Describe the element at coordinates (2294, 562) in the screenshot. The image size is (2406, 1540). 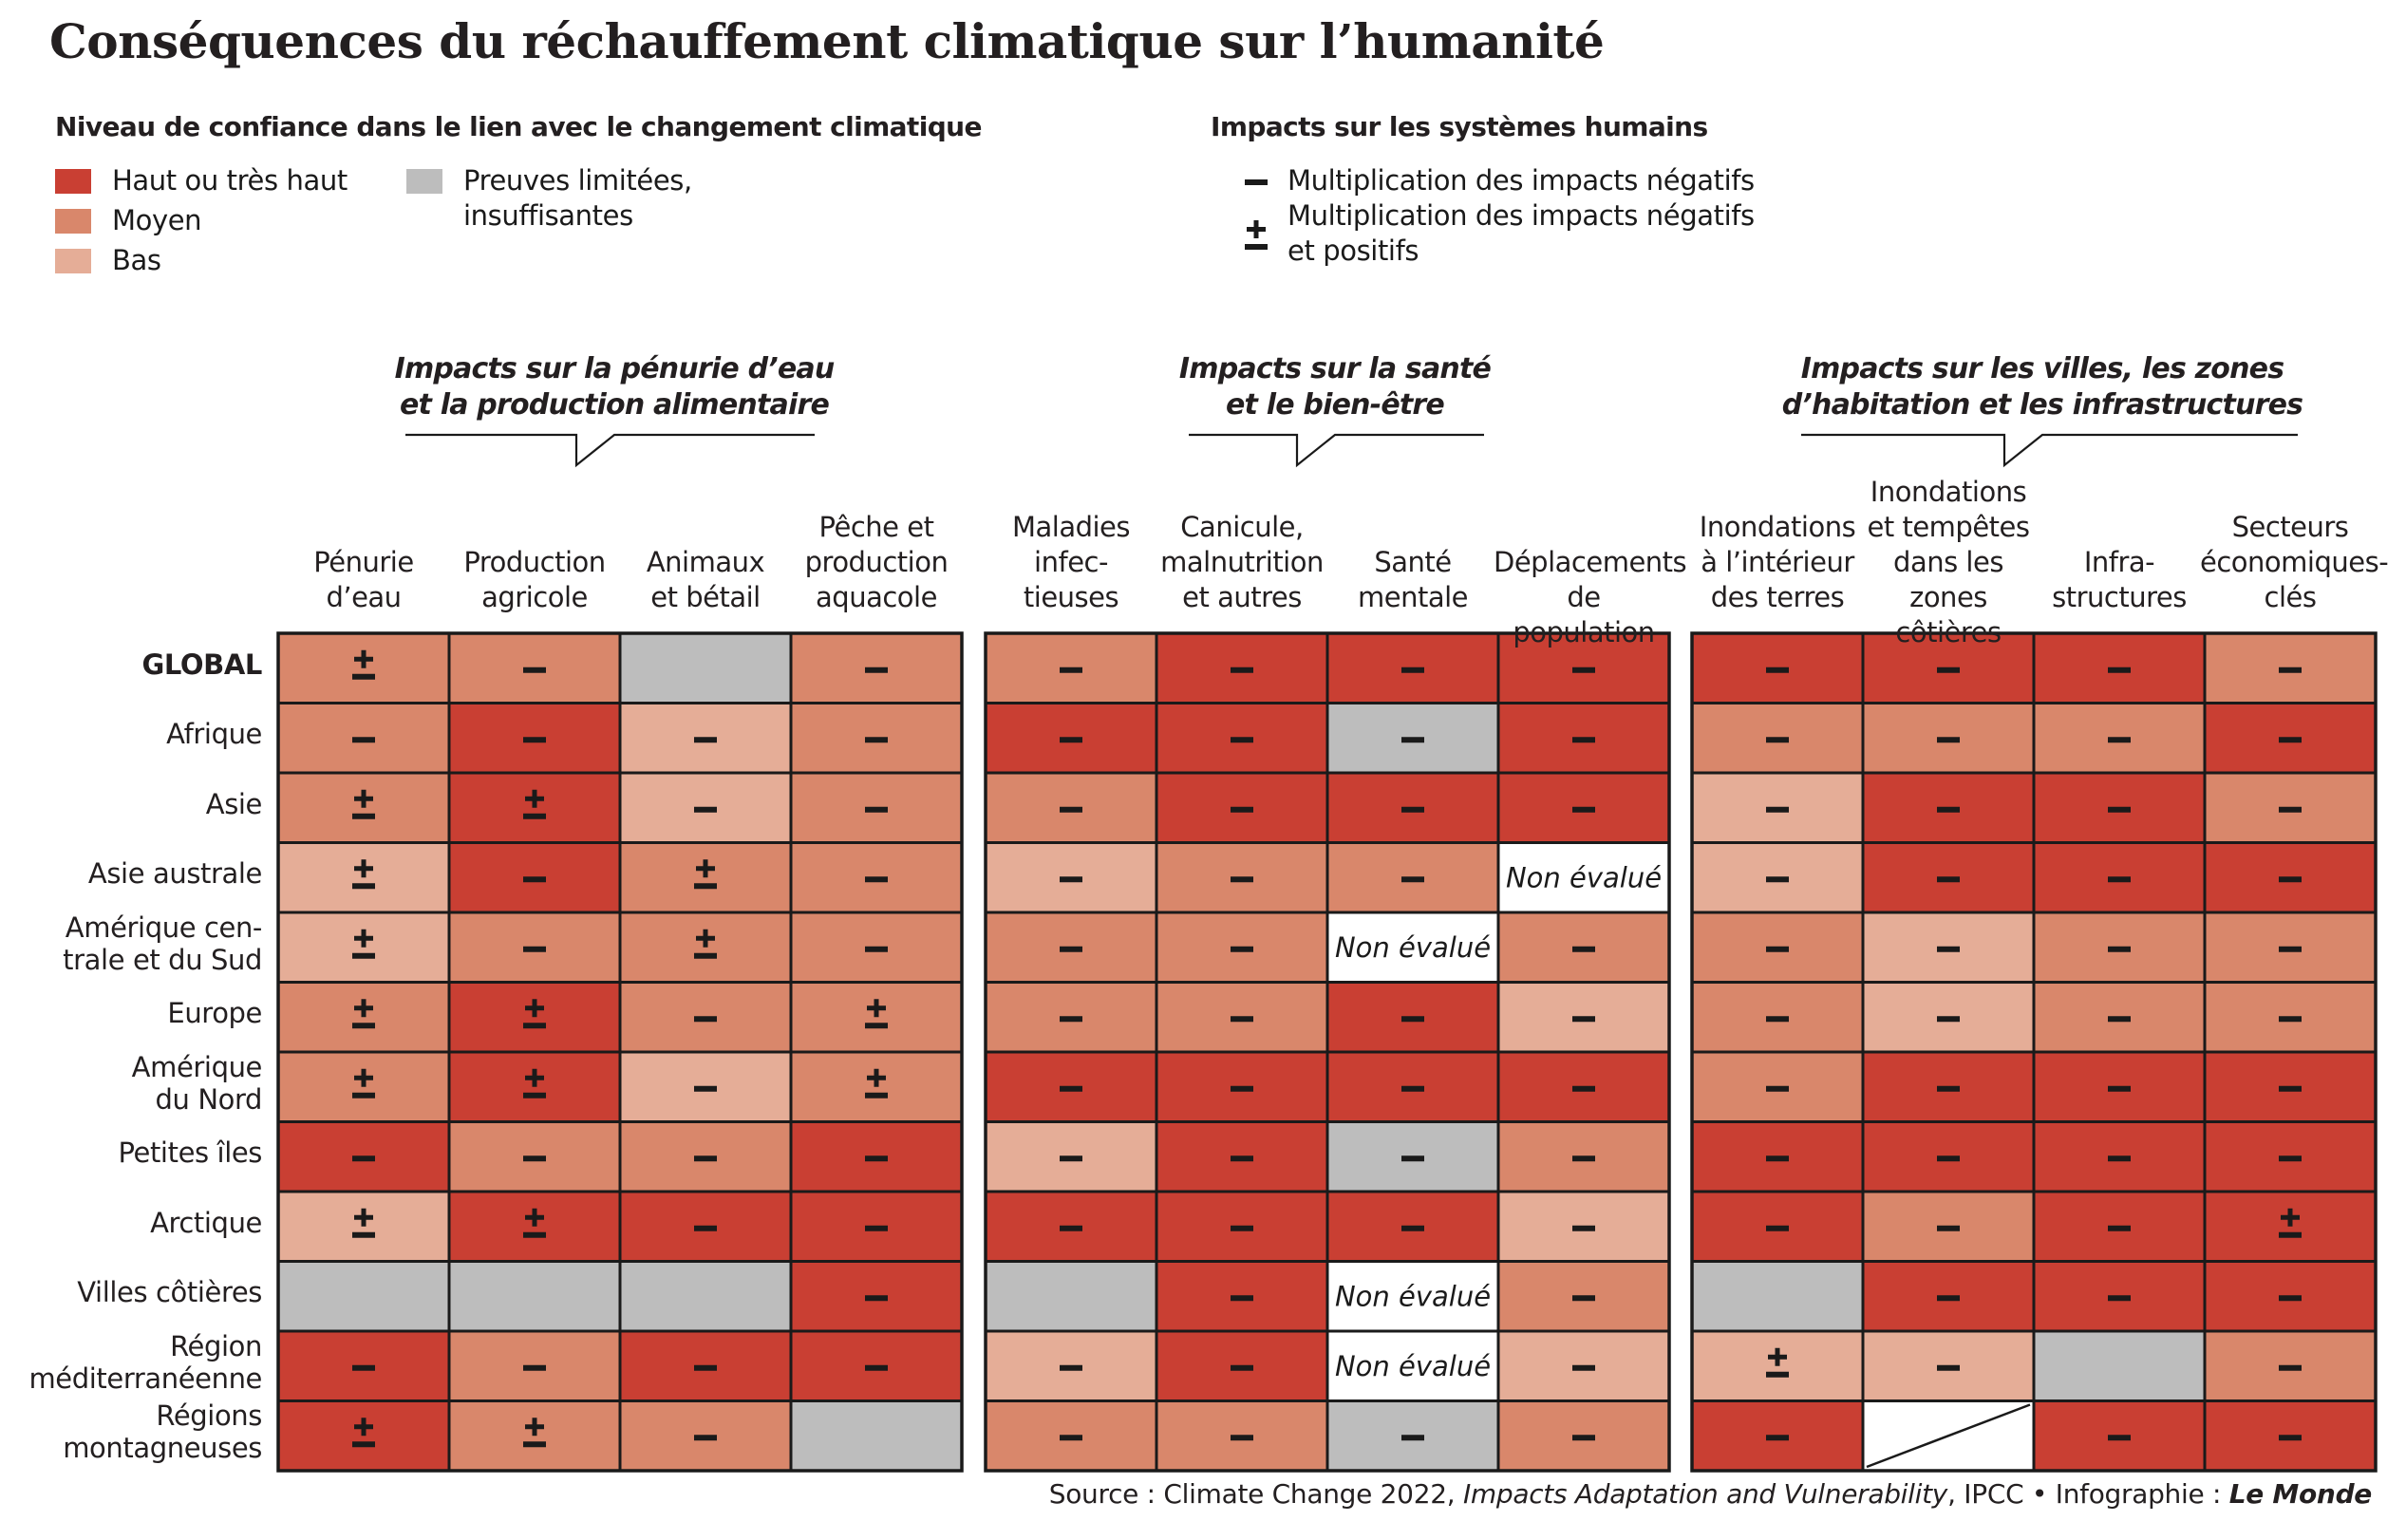
I see `column-header: Secteurs économiques- clés` at that location.